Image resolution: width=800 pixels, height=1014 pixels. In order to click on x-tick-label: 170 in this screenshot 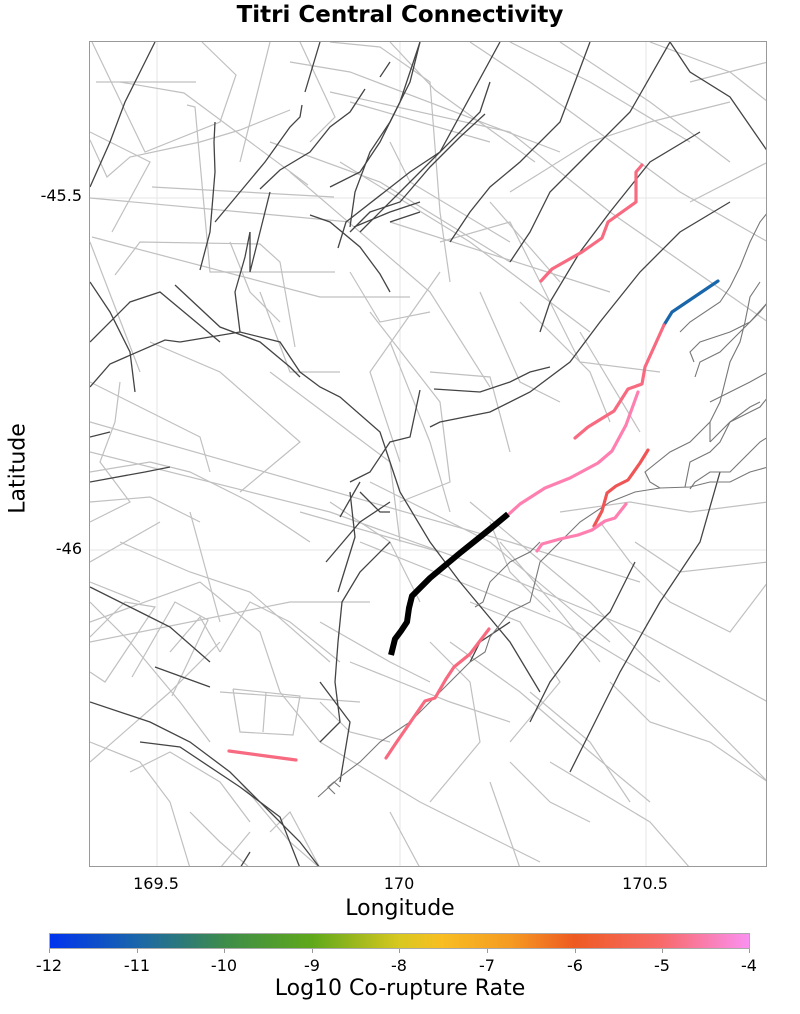, I will do `click(399, 883)`.